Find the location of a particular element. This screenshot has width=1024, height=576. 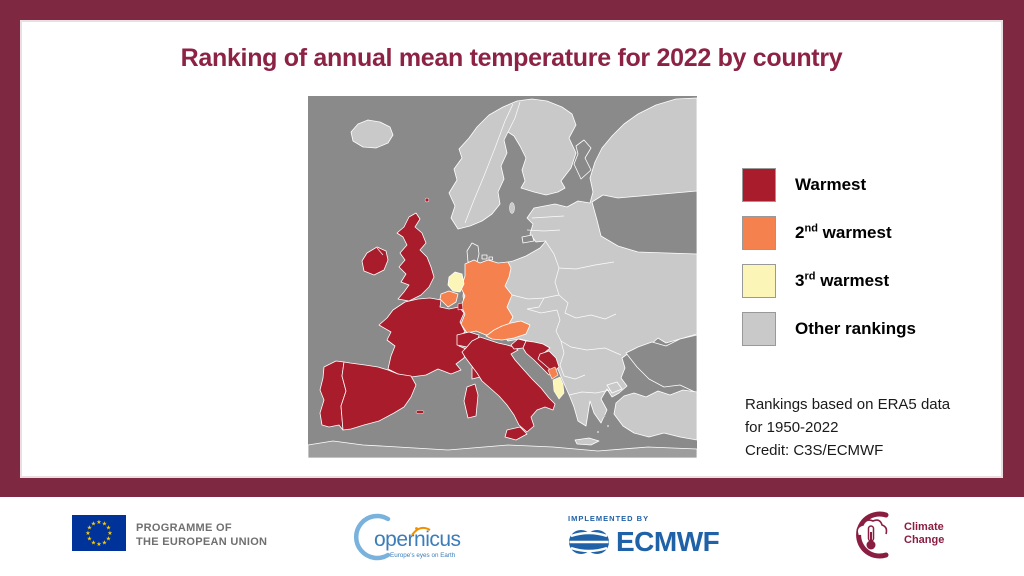

legend-item-third-warmest: 3rd warmest is located at coordinates (829, 281).